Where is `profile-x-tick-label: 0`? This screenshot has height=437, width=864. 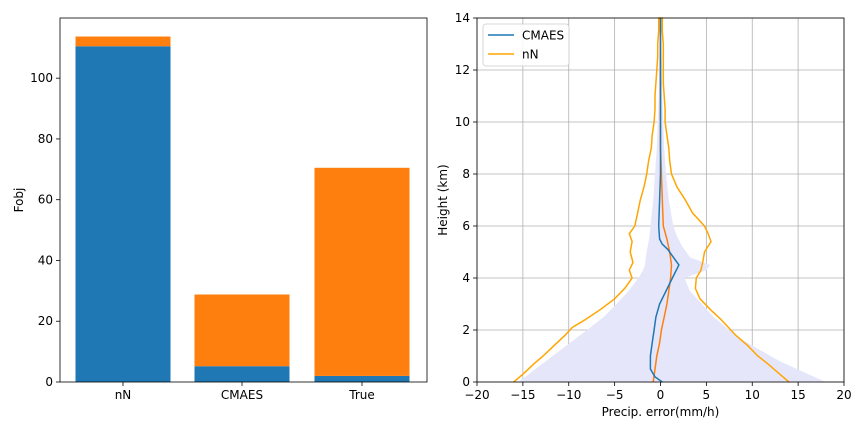
profile-x-tick-label: 0 is located at coordinates (661, 395).